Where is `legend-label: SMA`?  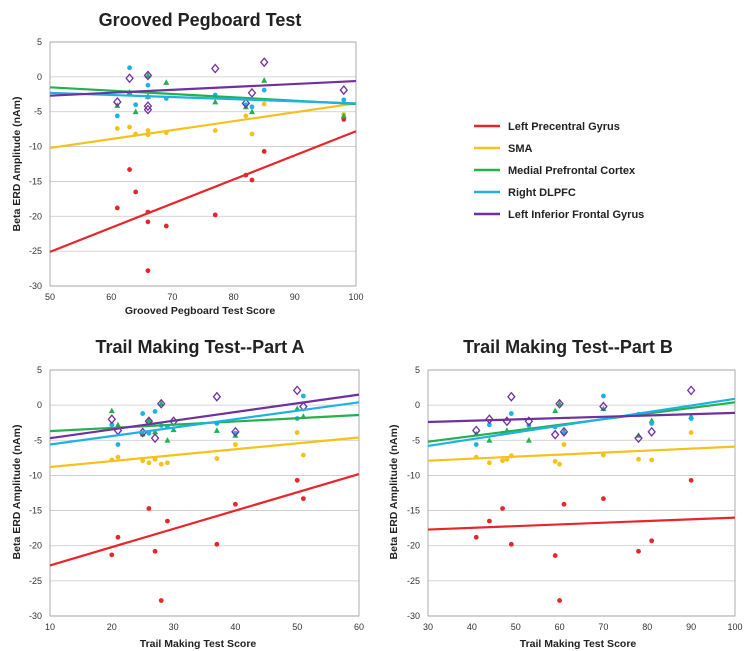
legend-label: SMA is located at coordinates (520, 149).